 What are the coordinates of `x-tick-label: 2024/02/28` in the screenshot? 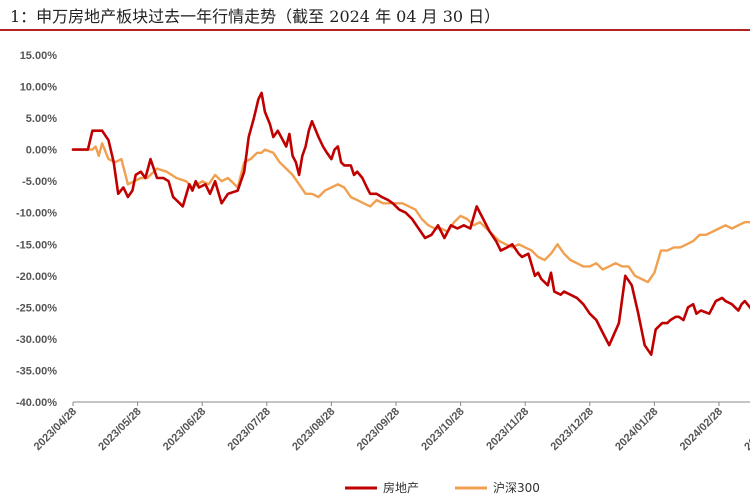 It's located at (701, 429).